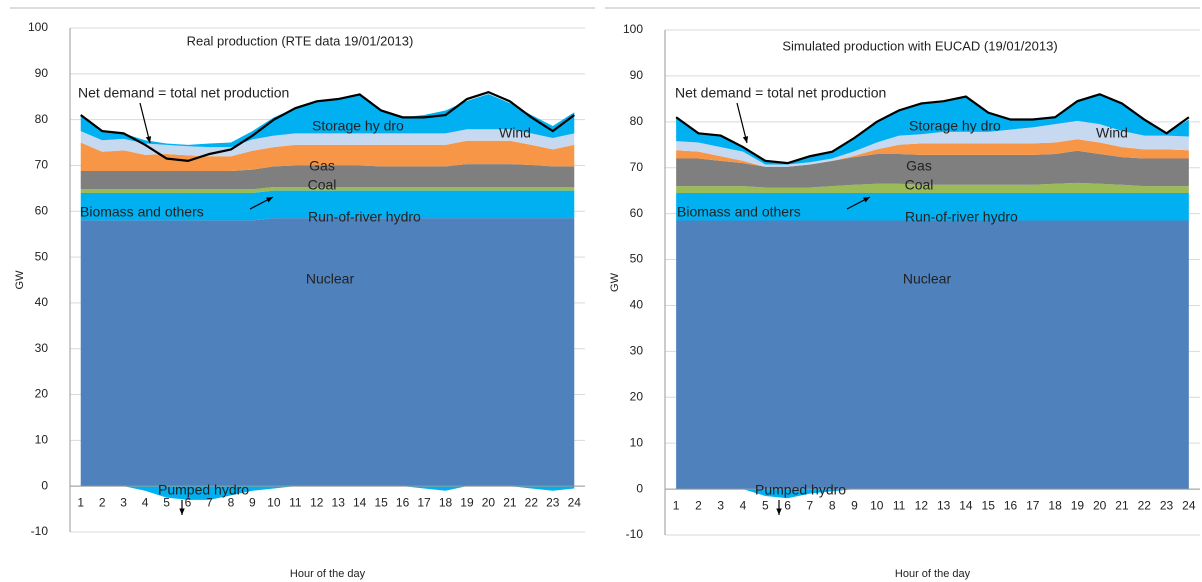 The image size is (1202, 582). I want to click on line, so click(327, 126).